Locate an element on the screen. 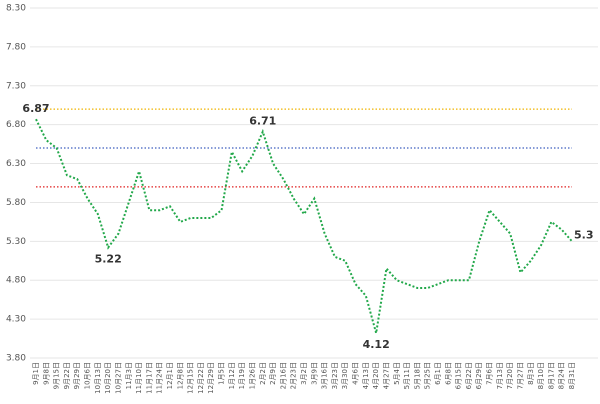 Image resolution: width=600 pixels, height=404 pixels. x-tick-label: 11月10日 is located at coordinates (139, 378).